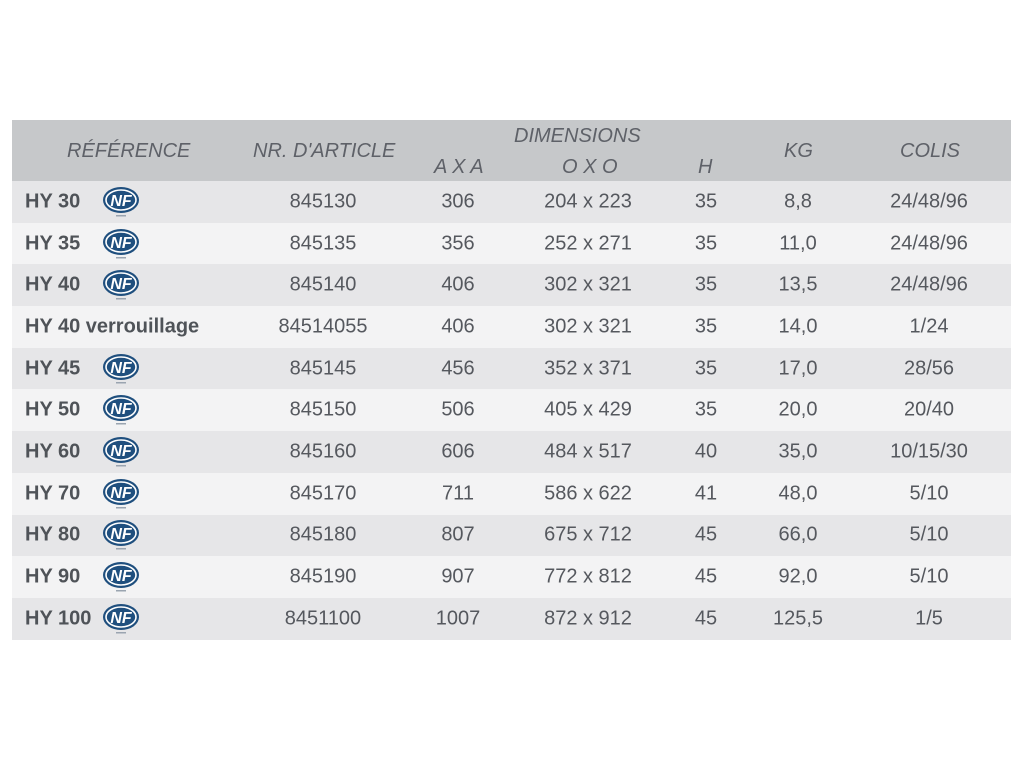  What do you see at coordinates (511, 493) in the screenshot?
I see `table-row: HY 70 NF 845170 711 586 x 622 41 48,0 5/10` at bounding box center [511, 493].